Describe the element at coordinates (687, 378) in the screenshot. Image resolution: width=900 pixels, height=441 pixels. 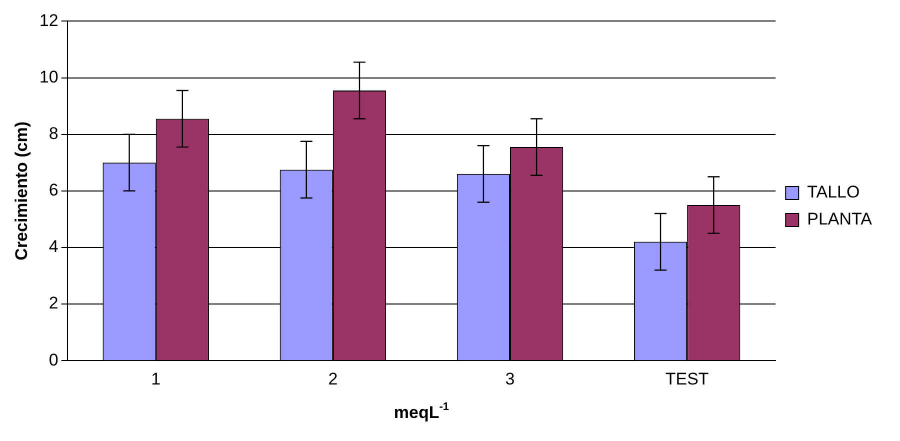
I see `x-tick-label: TEST` at that location.